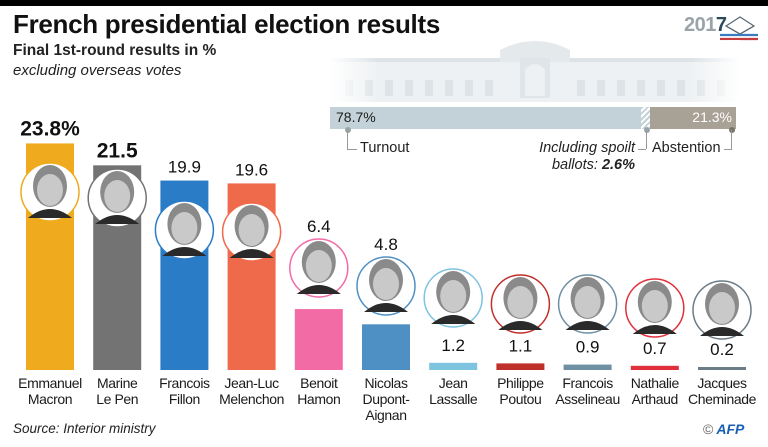 This screenshot has width=768, height=447. I want to click on abstention-value: 21.3%, so click(712, 117).